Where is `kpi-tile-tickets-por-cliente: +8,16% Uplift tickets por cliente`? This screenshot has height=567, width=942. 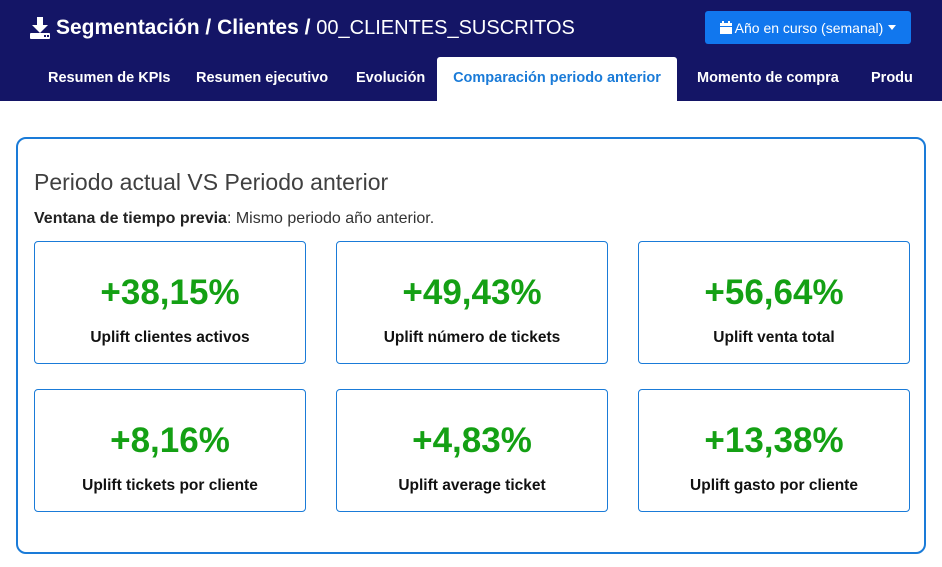 kpi-tile-tickets-por-cliente: +8,16% Uplift tickets por cliente is located at coordinates (170, 450).